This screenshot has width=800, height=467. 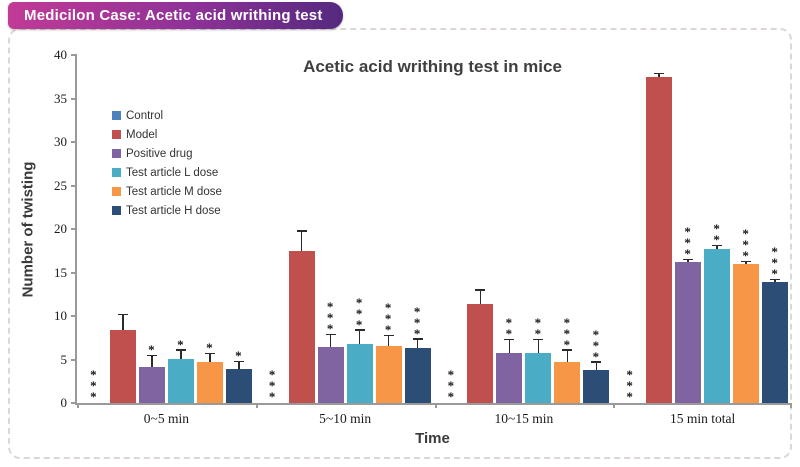 What do you see at coordinates (167, 115) in the screenshot?
I see `legend-item: Control` at bounding box center [167, 115].